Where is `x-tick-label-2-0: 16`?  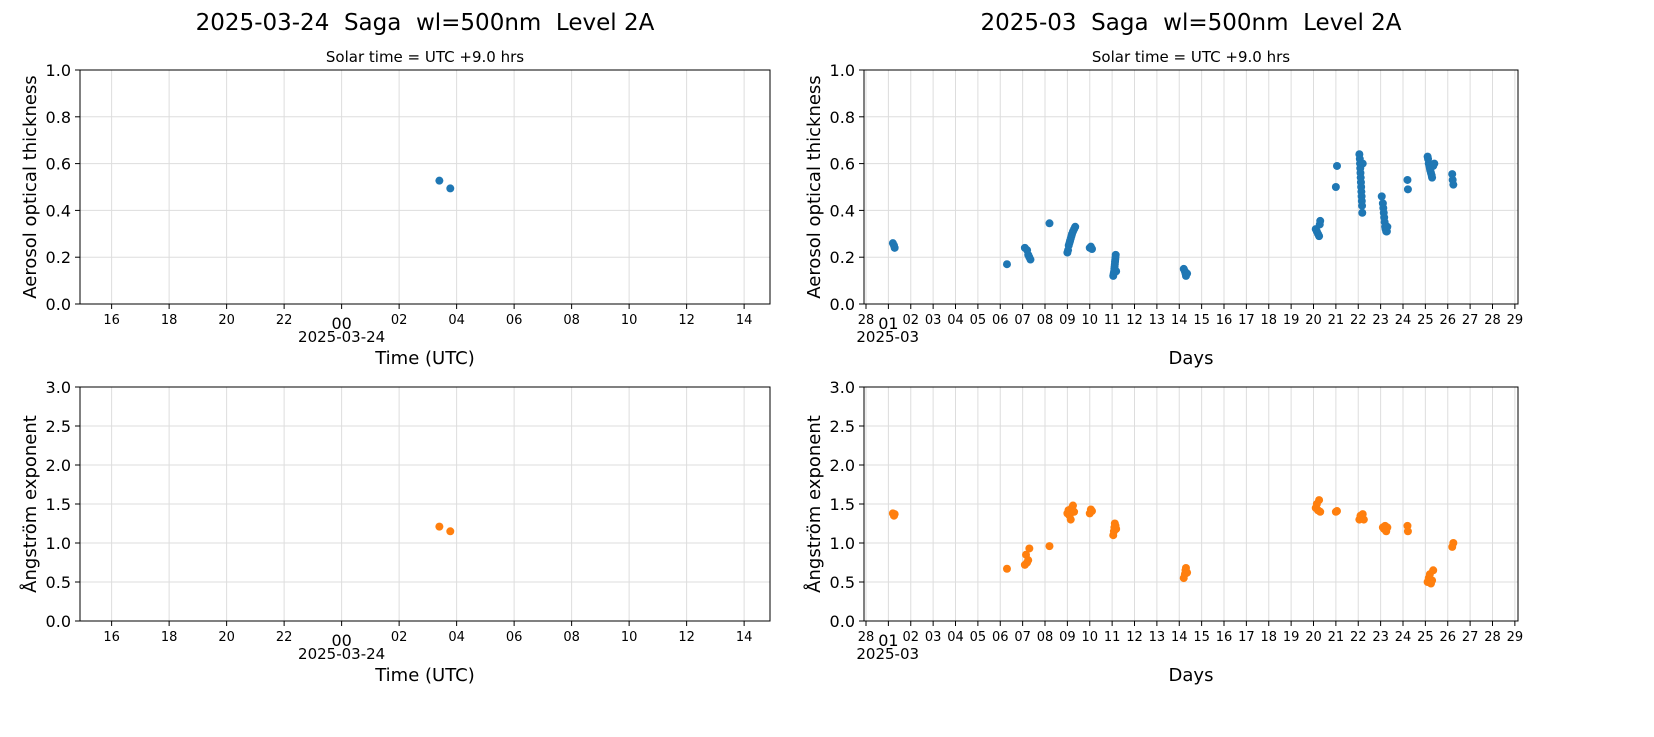 x-tick-label-2-0: 16 is located at coordinates (111, 637).